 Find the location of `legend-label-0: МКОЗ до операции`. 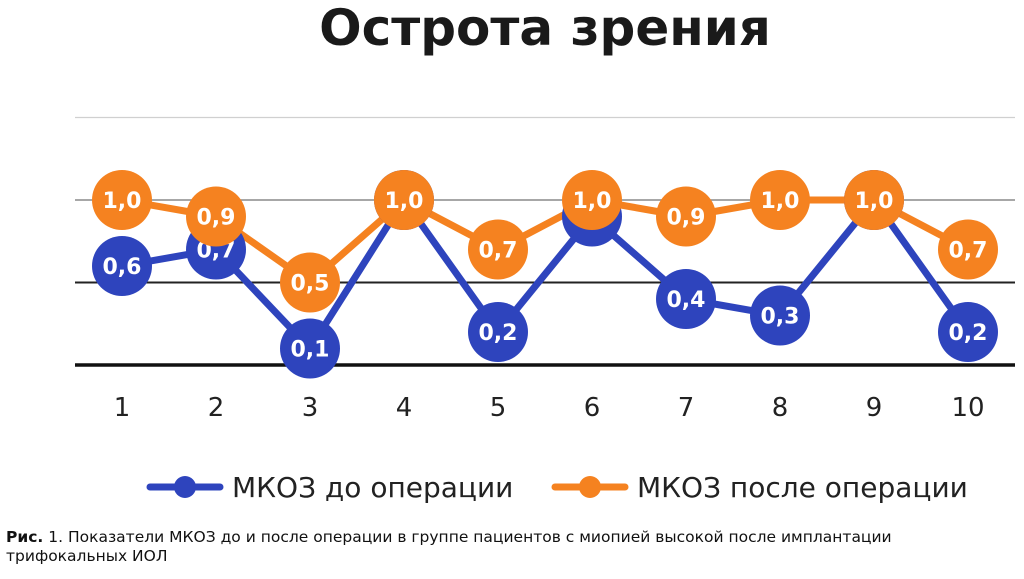

legend-label-0: МКОЗ до операции is located at coordinates (372, 487).